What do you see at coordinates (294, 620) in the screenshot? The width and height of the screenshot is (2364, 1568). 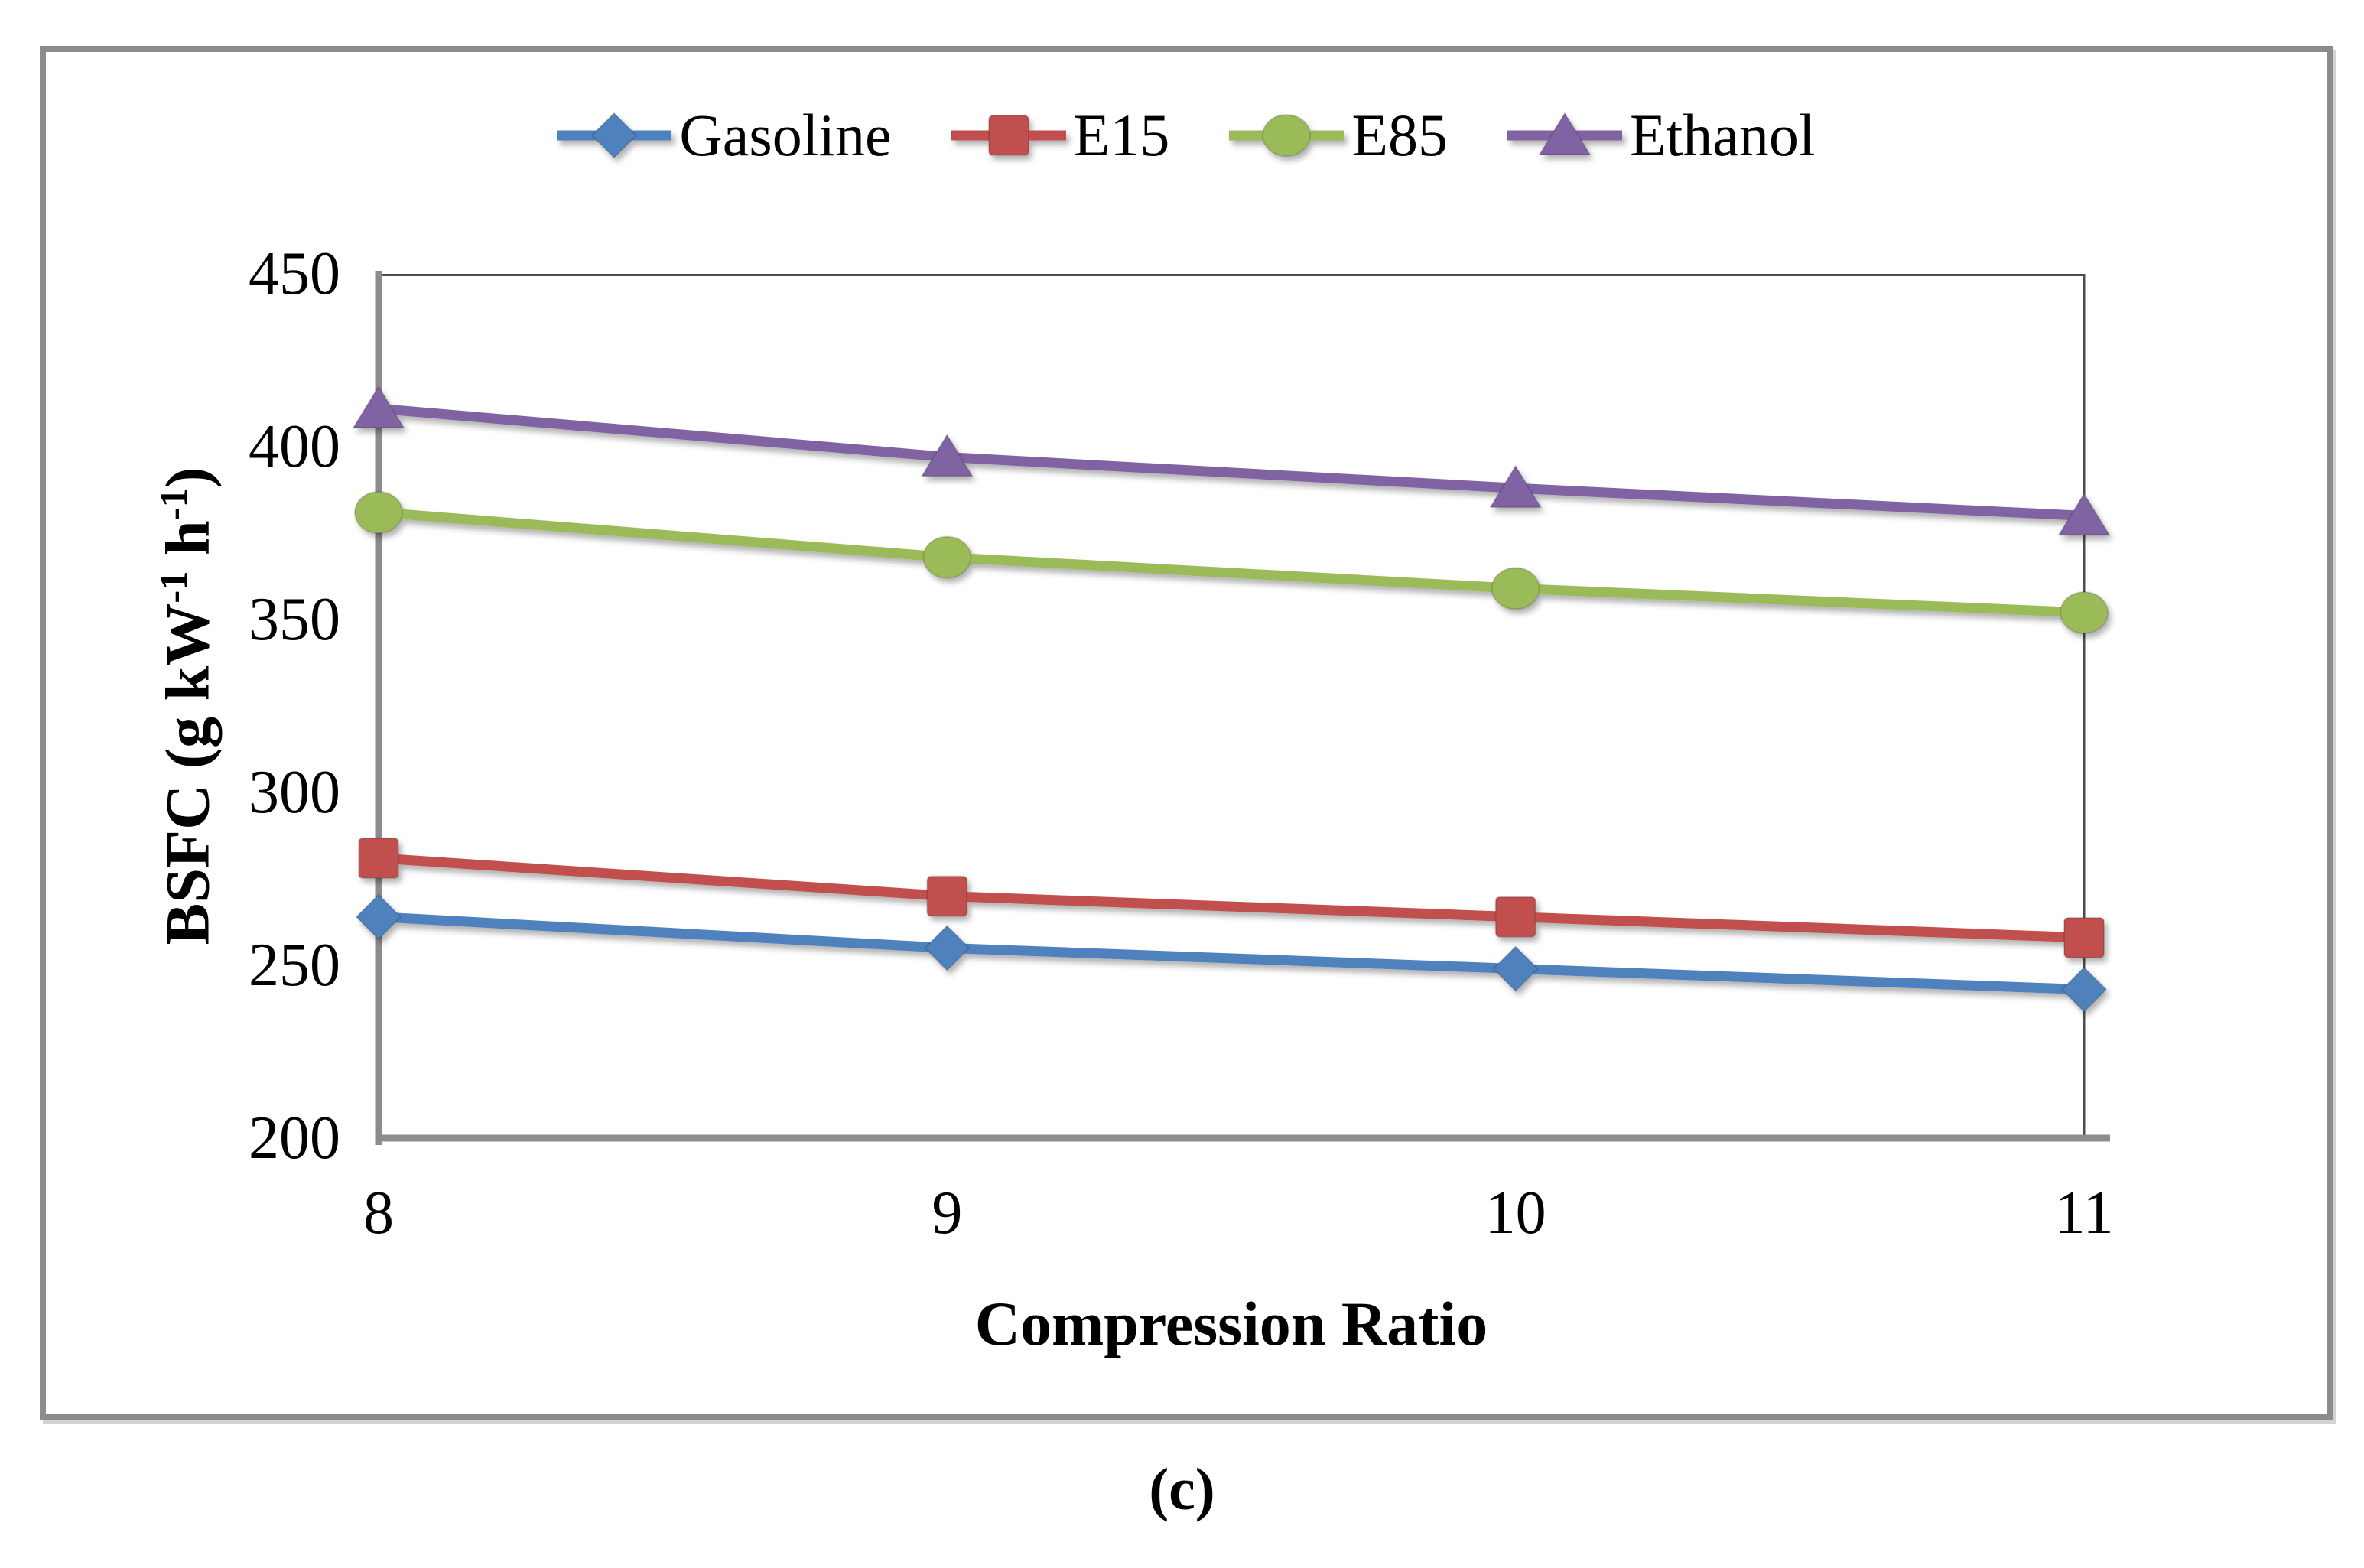 I see `y-tick-350: 350` at bounding box center [294, 620].